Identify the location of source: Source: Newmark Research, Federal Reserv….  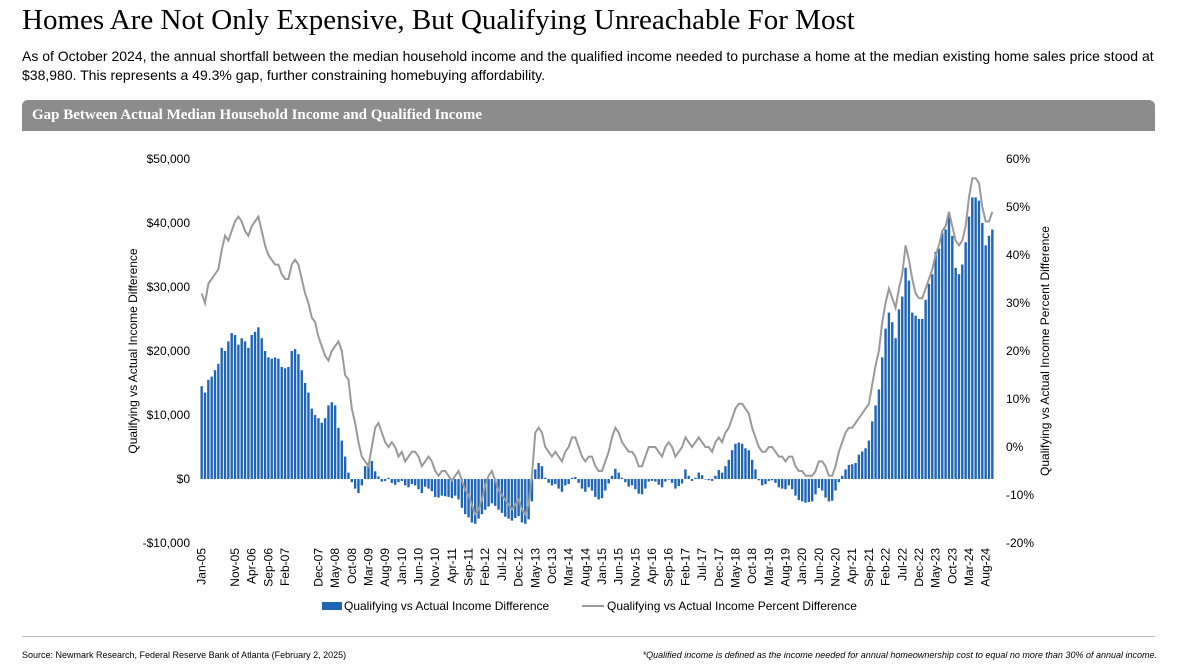
(184, 655).